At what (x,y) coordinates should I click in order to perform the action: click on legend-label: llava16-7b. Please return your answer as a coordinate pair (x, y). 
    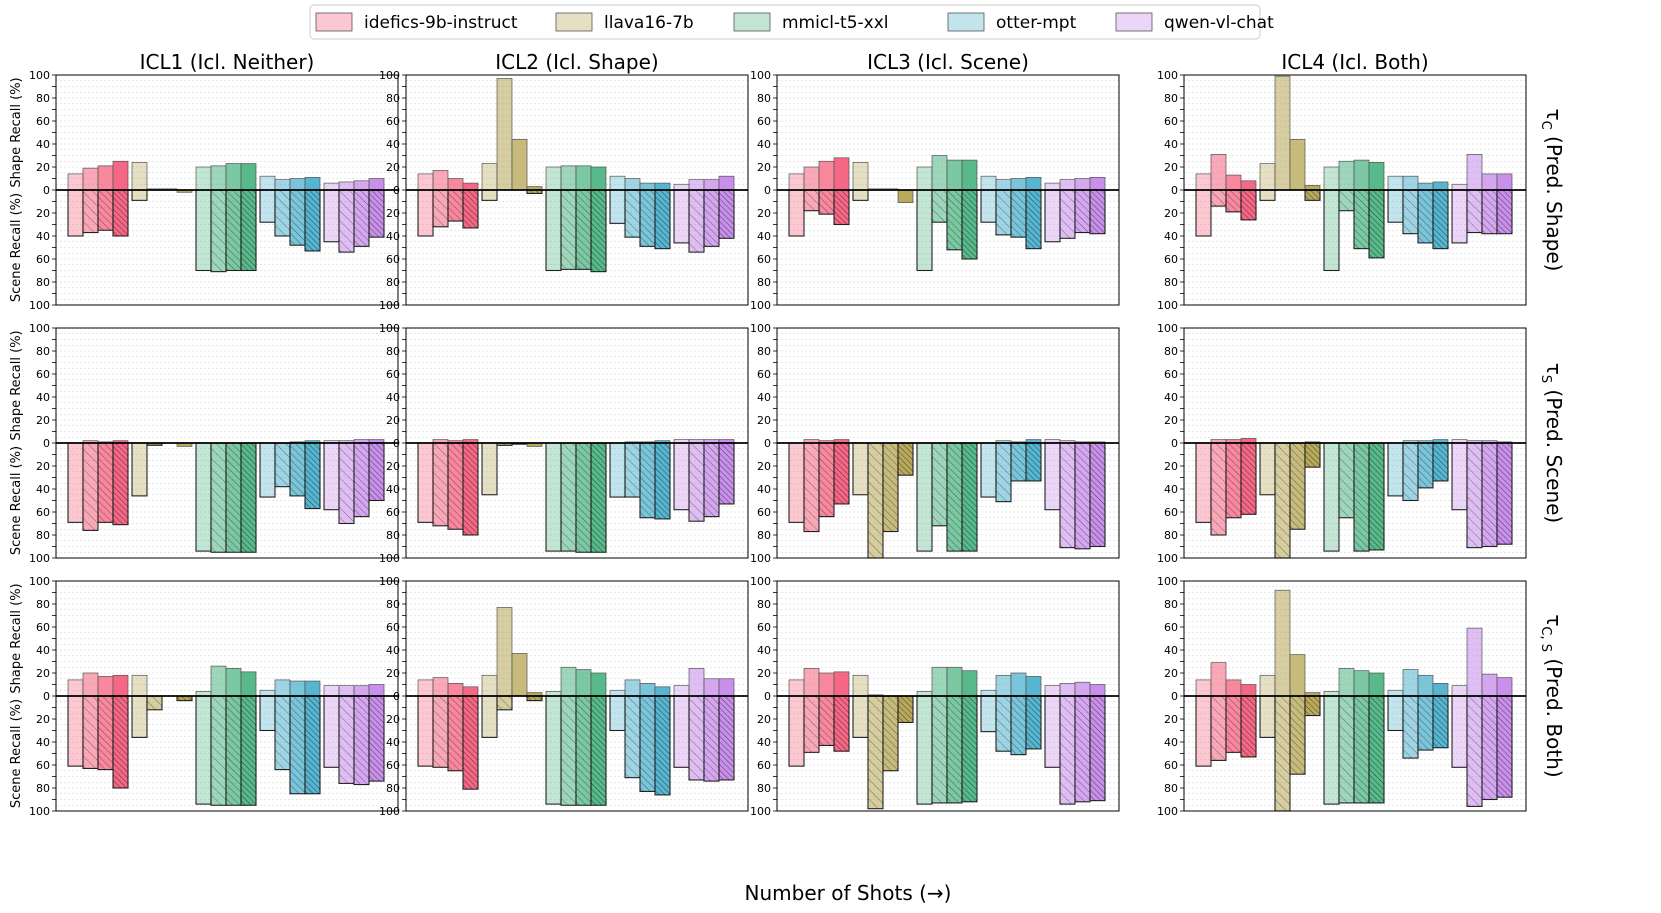
    Looking at the image, I should click on (649, 23).